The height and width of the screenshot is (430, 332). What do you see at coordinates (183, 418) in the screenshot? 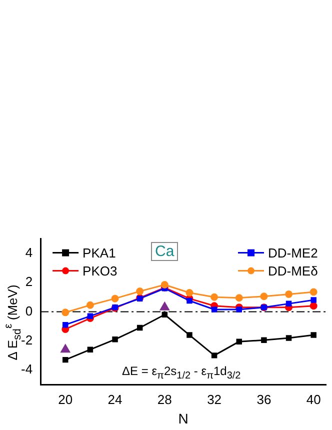
I see `x-axis-title: N` at bounding box center [183, 418].